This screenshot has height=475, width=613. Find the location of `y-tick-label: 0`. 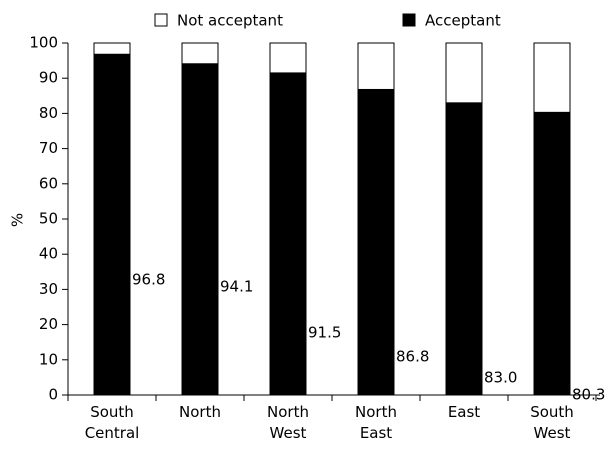

y-tick-label: 0 is located at coordinates (53, 395).